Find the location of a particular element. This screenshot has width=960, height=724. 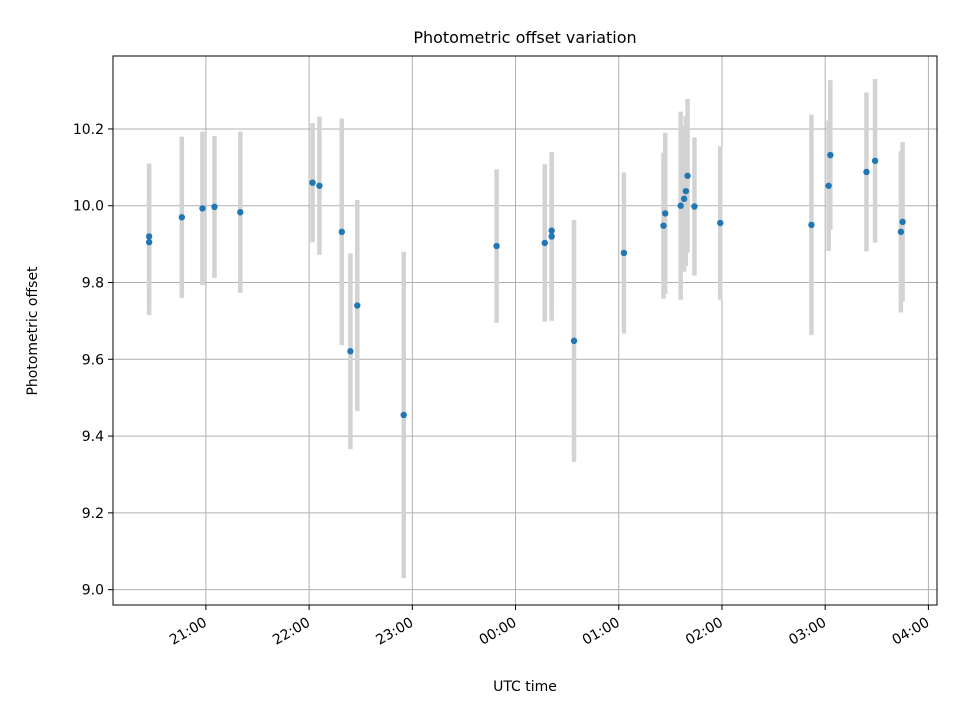

y-tick-label: 9.8 is located at coordinates (93, 284).